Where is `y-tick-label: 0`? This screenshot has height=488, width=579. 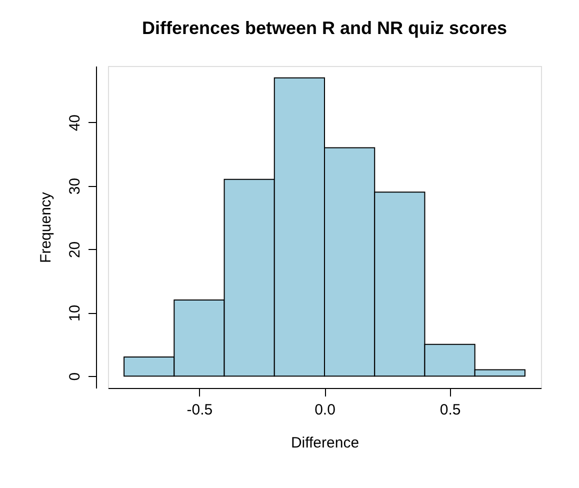
y-tick-label: 0 is located at coordinates (75, 376).